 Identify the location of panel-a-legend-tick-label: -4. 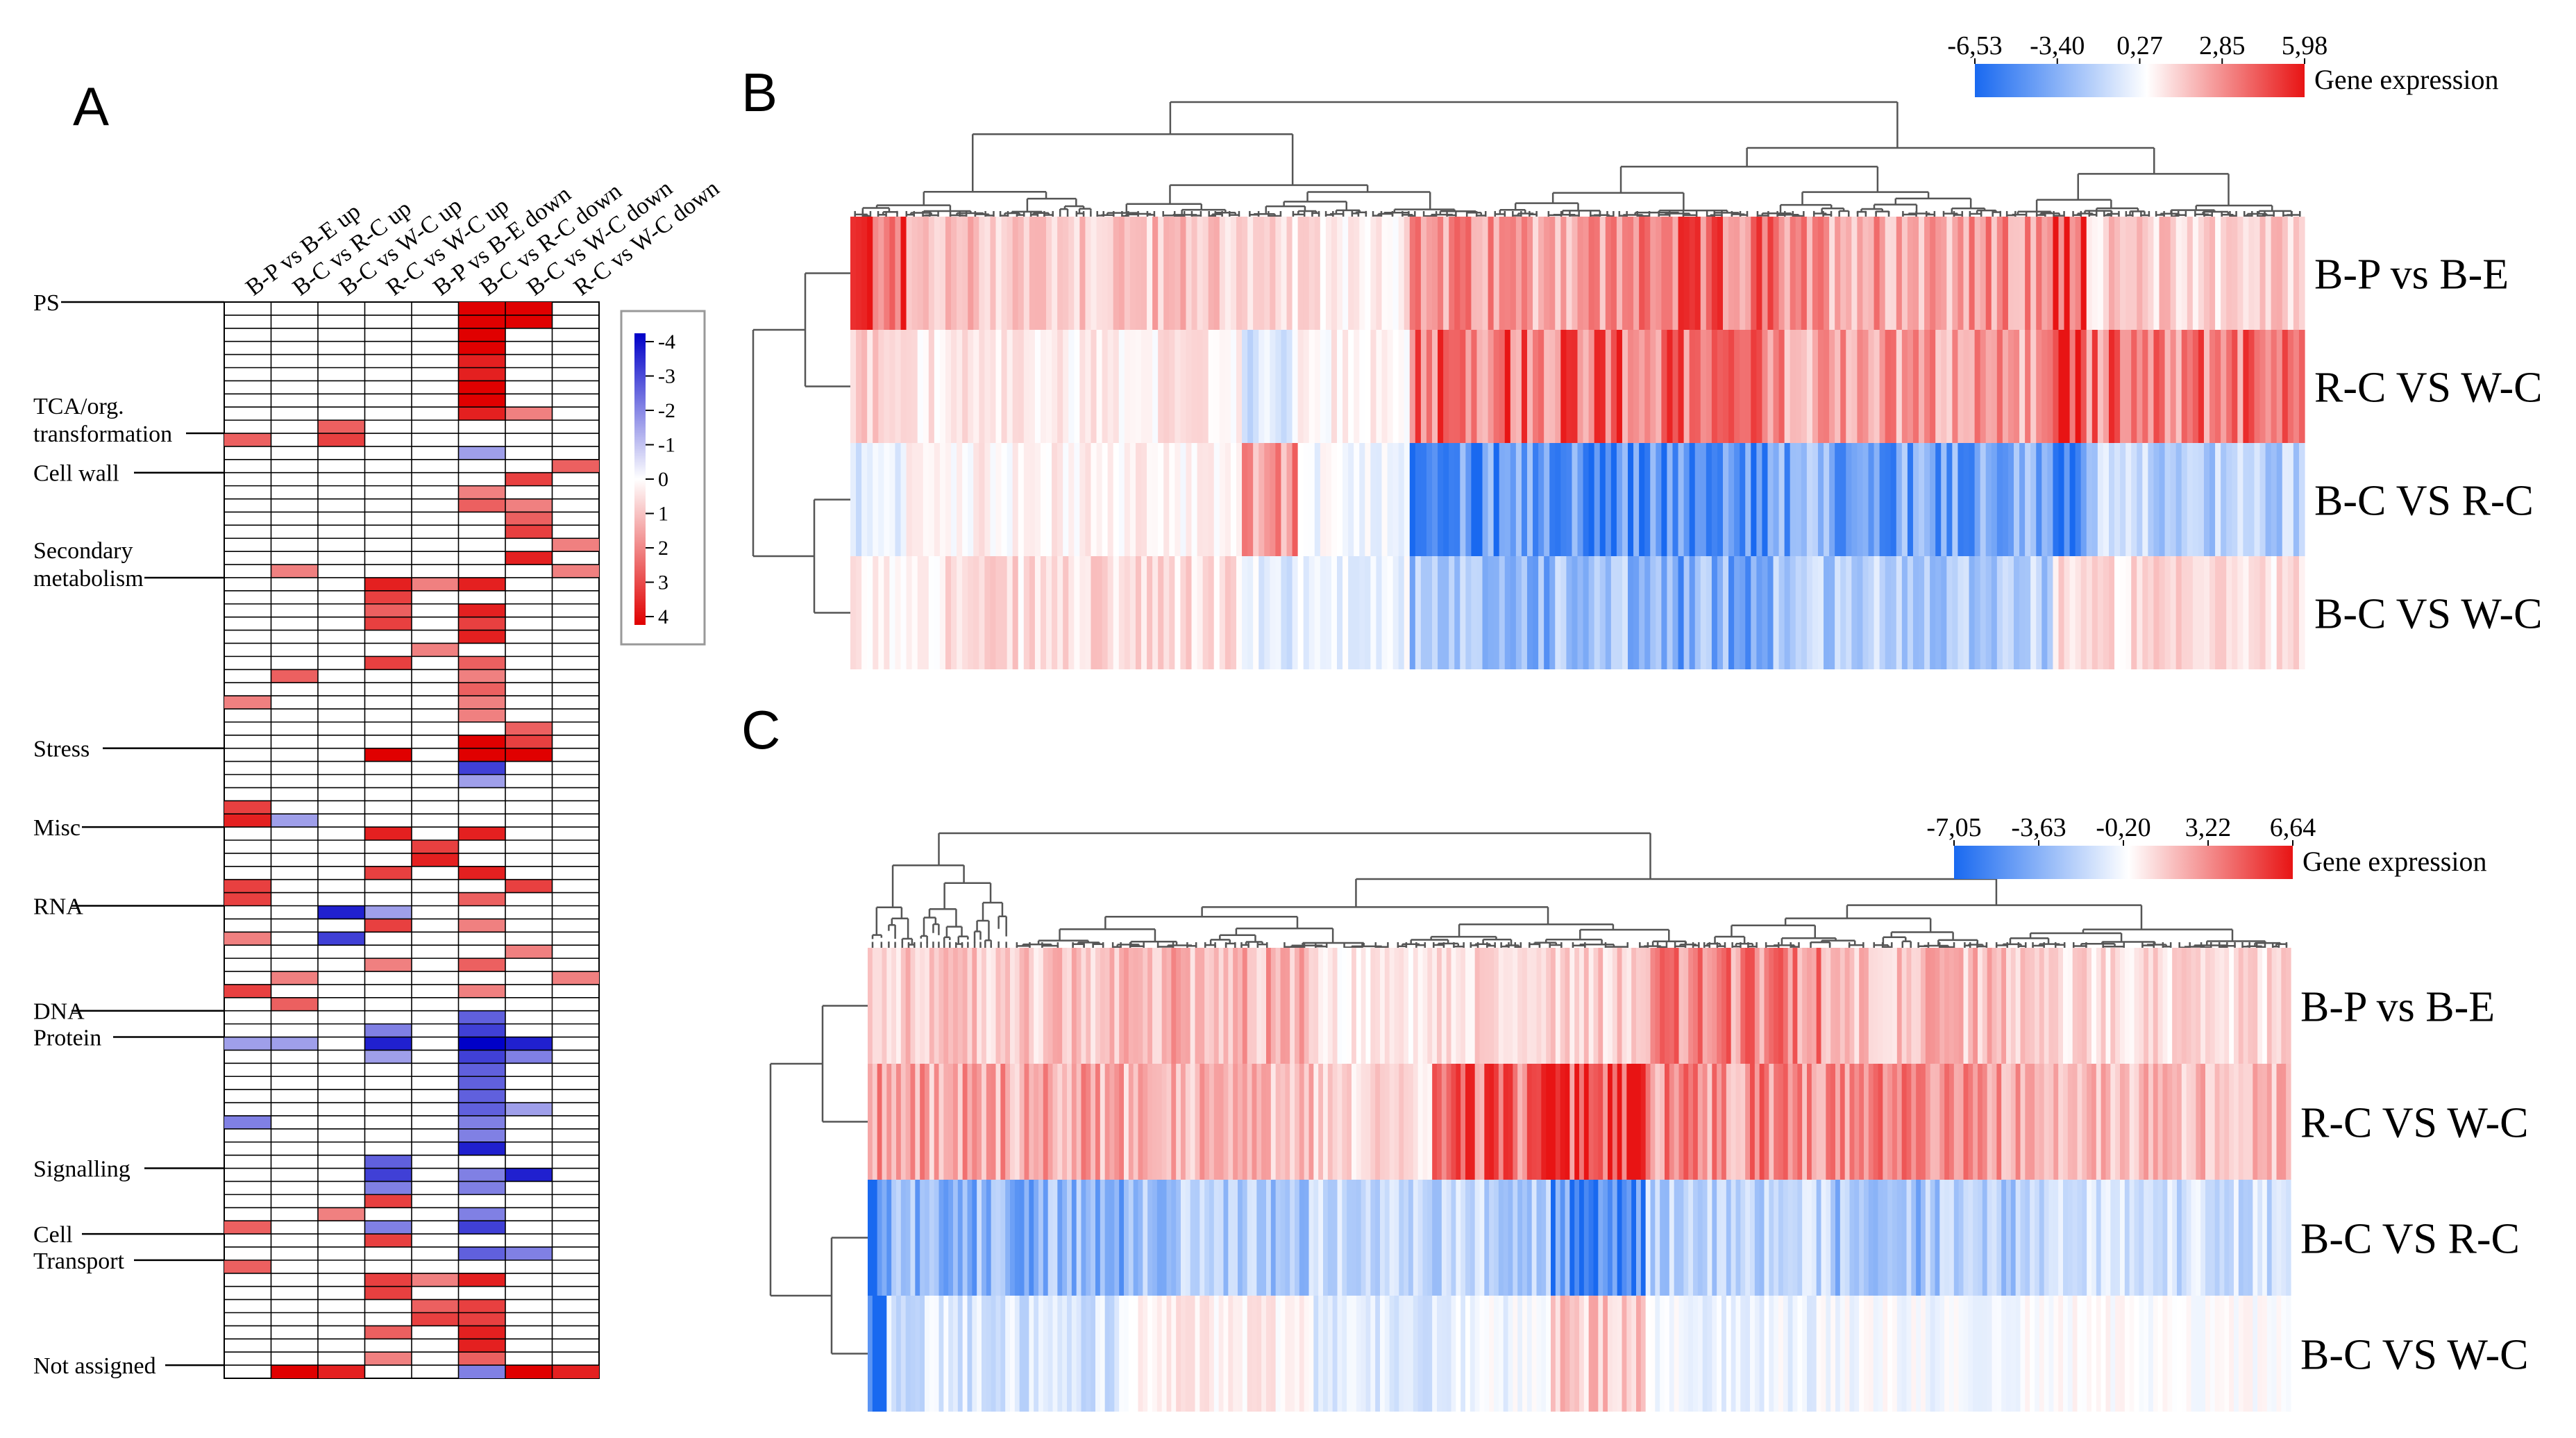
(666, 342).